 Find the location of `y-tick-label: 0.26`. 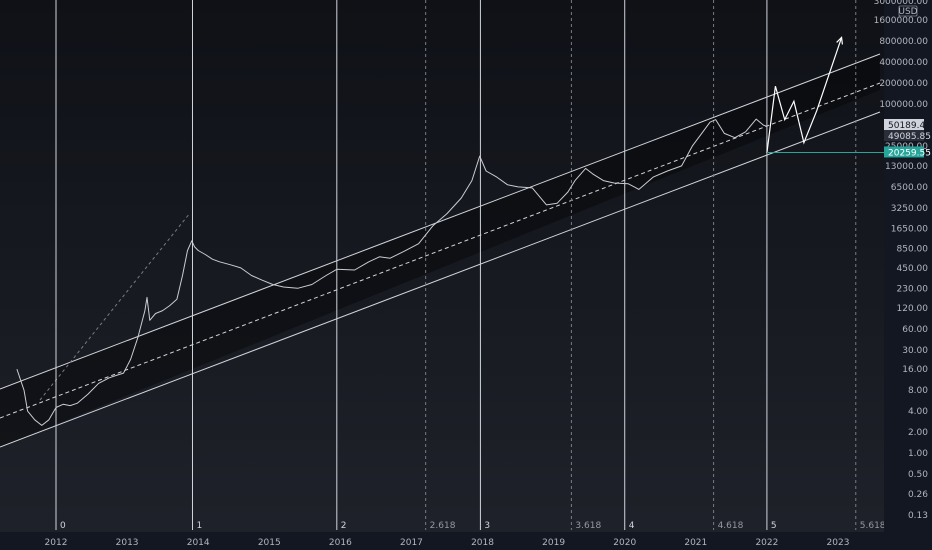

y-tick-label: 0.26 is located at coordinates (918, 495).